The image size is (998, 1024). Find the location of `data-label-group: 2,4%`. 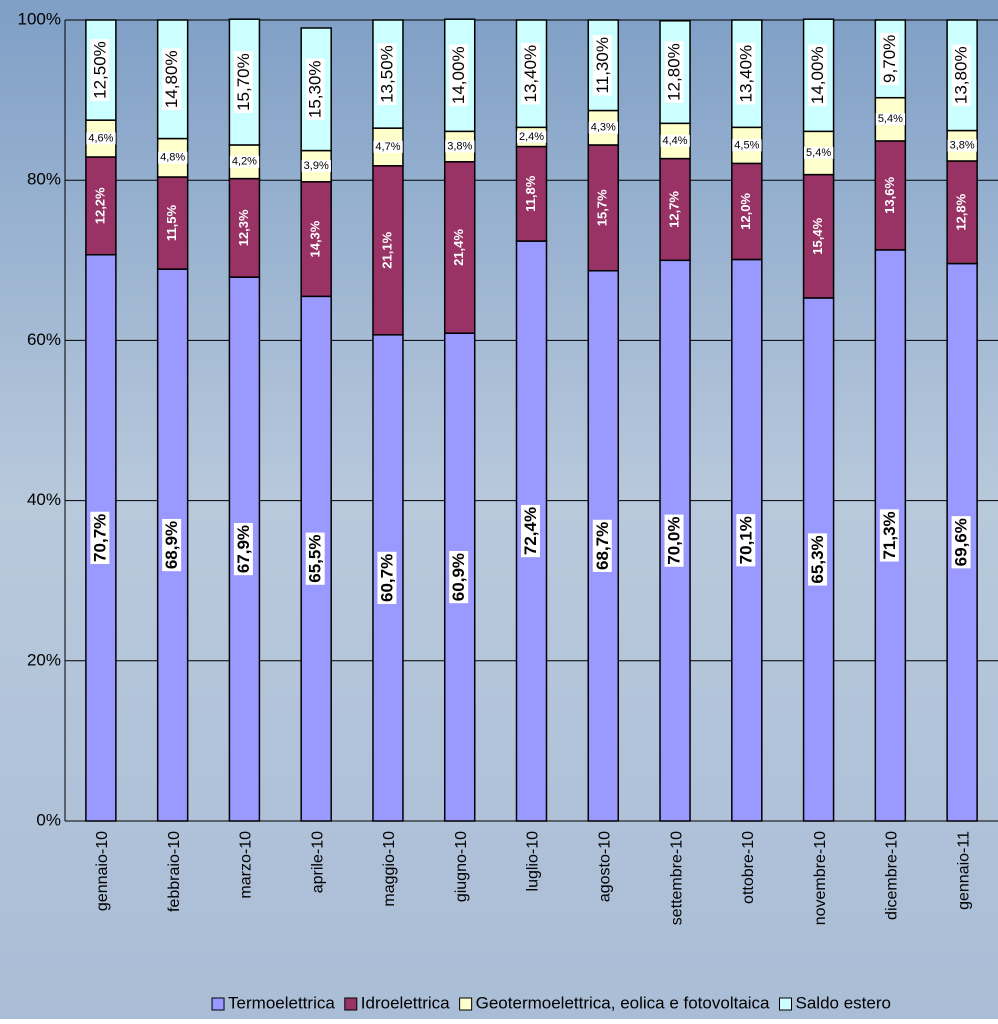

data-label-group: 2,4% is located at coordinates (531, 136).